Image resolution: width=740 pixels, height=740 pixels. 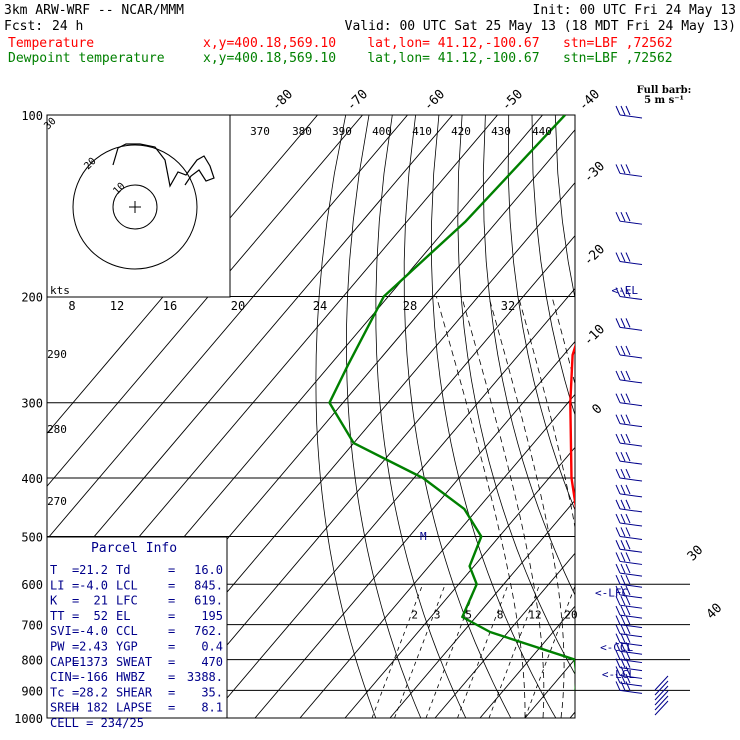 What do you see at coordinates (664, 100) in the screenshot?
I see `barb-key-line2: 5 m s⁻¹` at bounding box center [664, 100].